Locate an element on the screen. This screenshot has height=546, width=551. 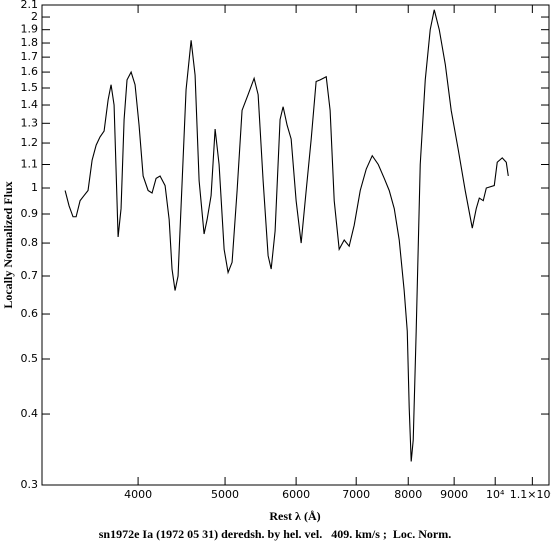
x-tick-label: 10⁴ is located at coordinates (495, 494).